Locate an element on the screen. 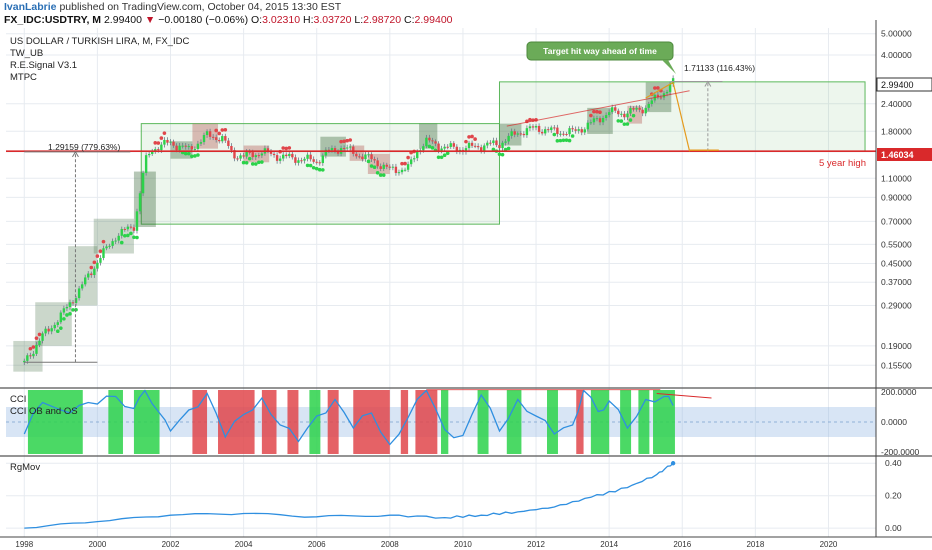 The height and width of the screenshot is (550, 932). support-label: 5 year high is located at coordinates (842, 163).